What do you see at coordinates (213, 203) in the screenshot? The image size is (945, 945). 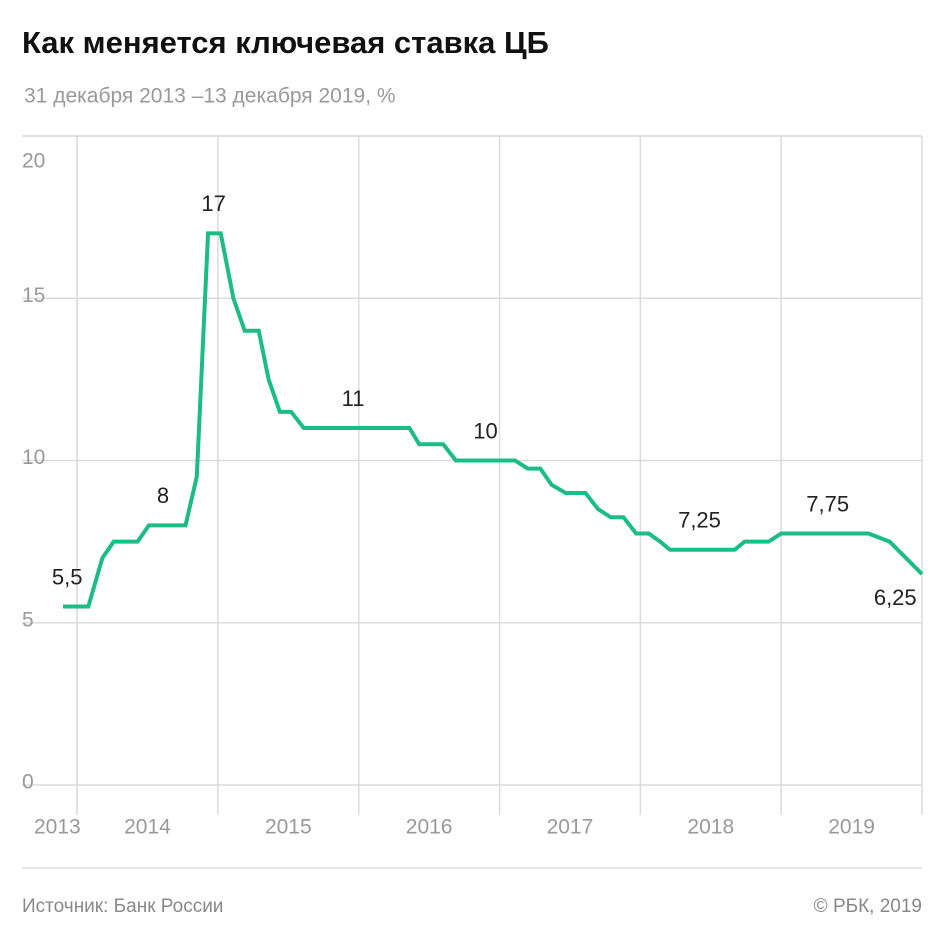 I see `data-label: 17` at bounding box center [213, 203].